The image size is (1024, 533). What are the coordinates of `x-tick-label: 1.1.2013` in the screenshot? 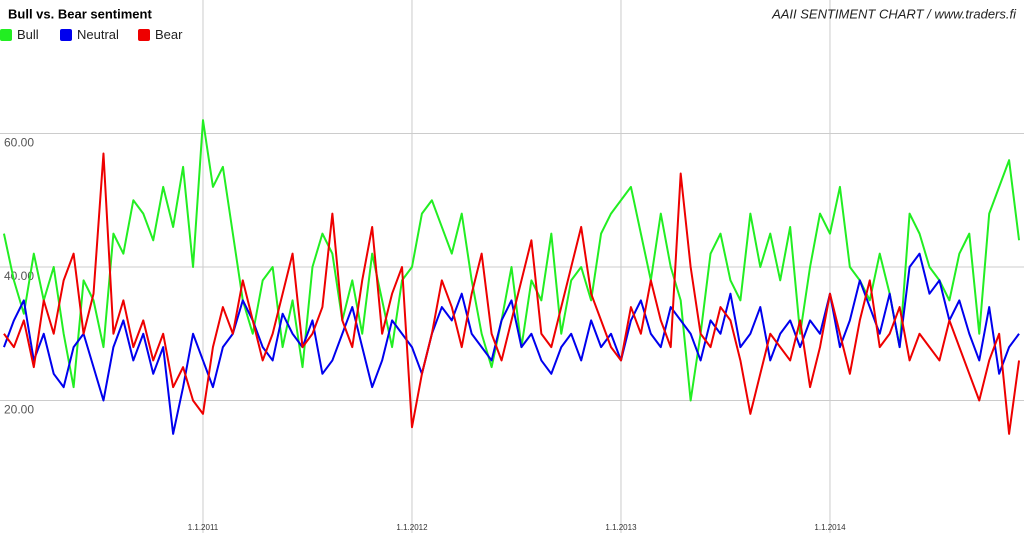 It's located at (621, 527).